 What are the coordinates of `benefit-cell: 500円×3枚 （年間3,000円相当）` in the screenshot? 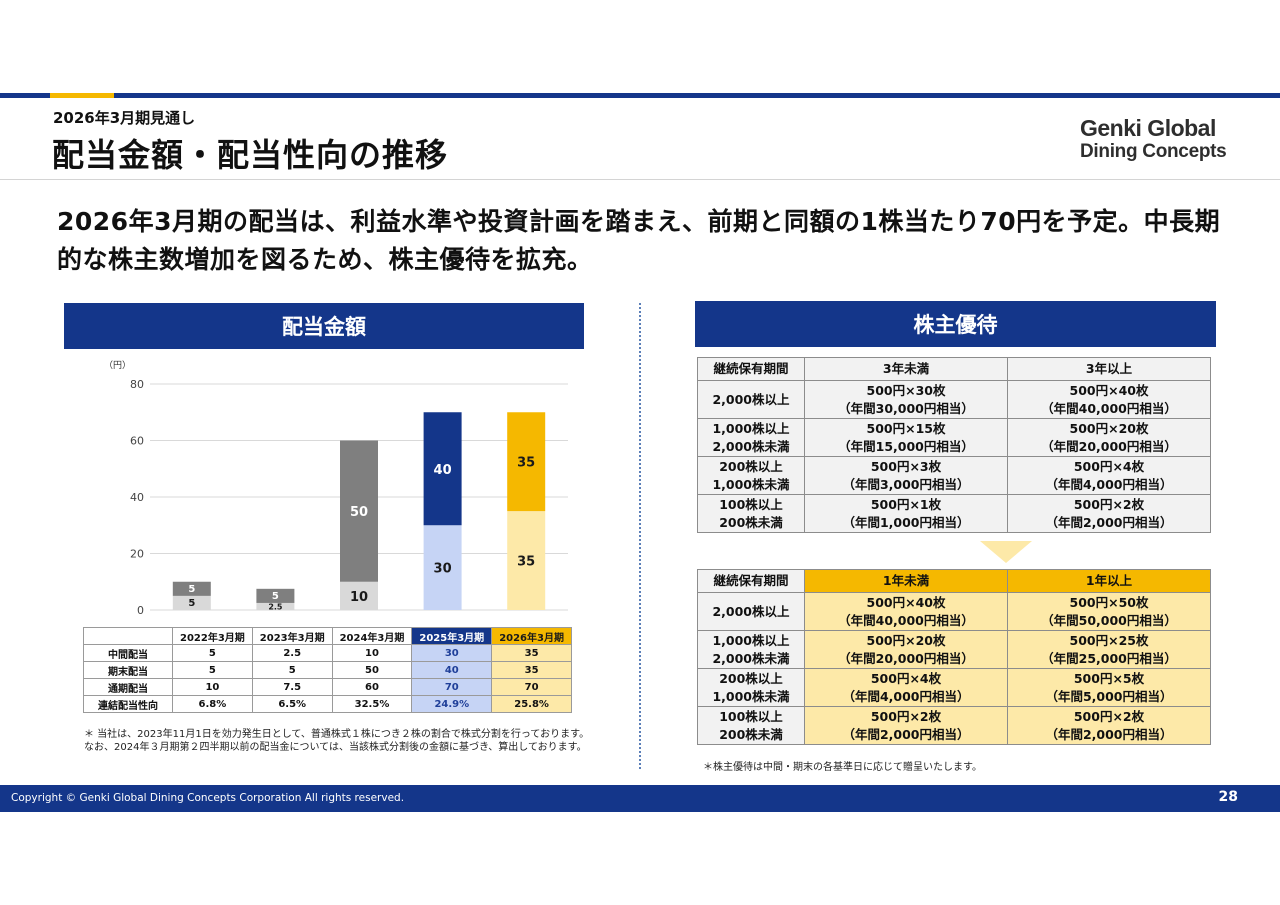 It's located at (906, 475).